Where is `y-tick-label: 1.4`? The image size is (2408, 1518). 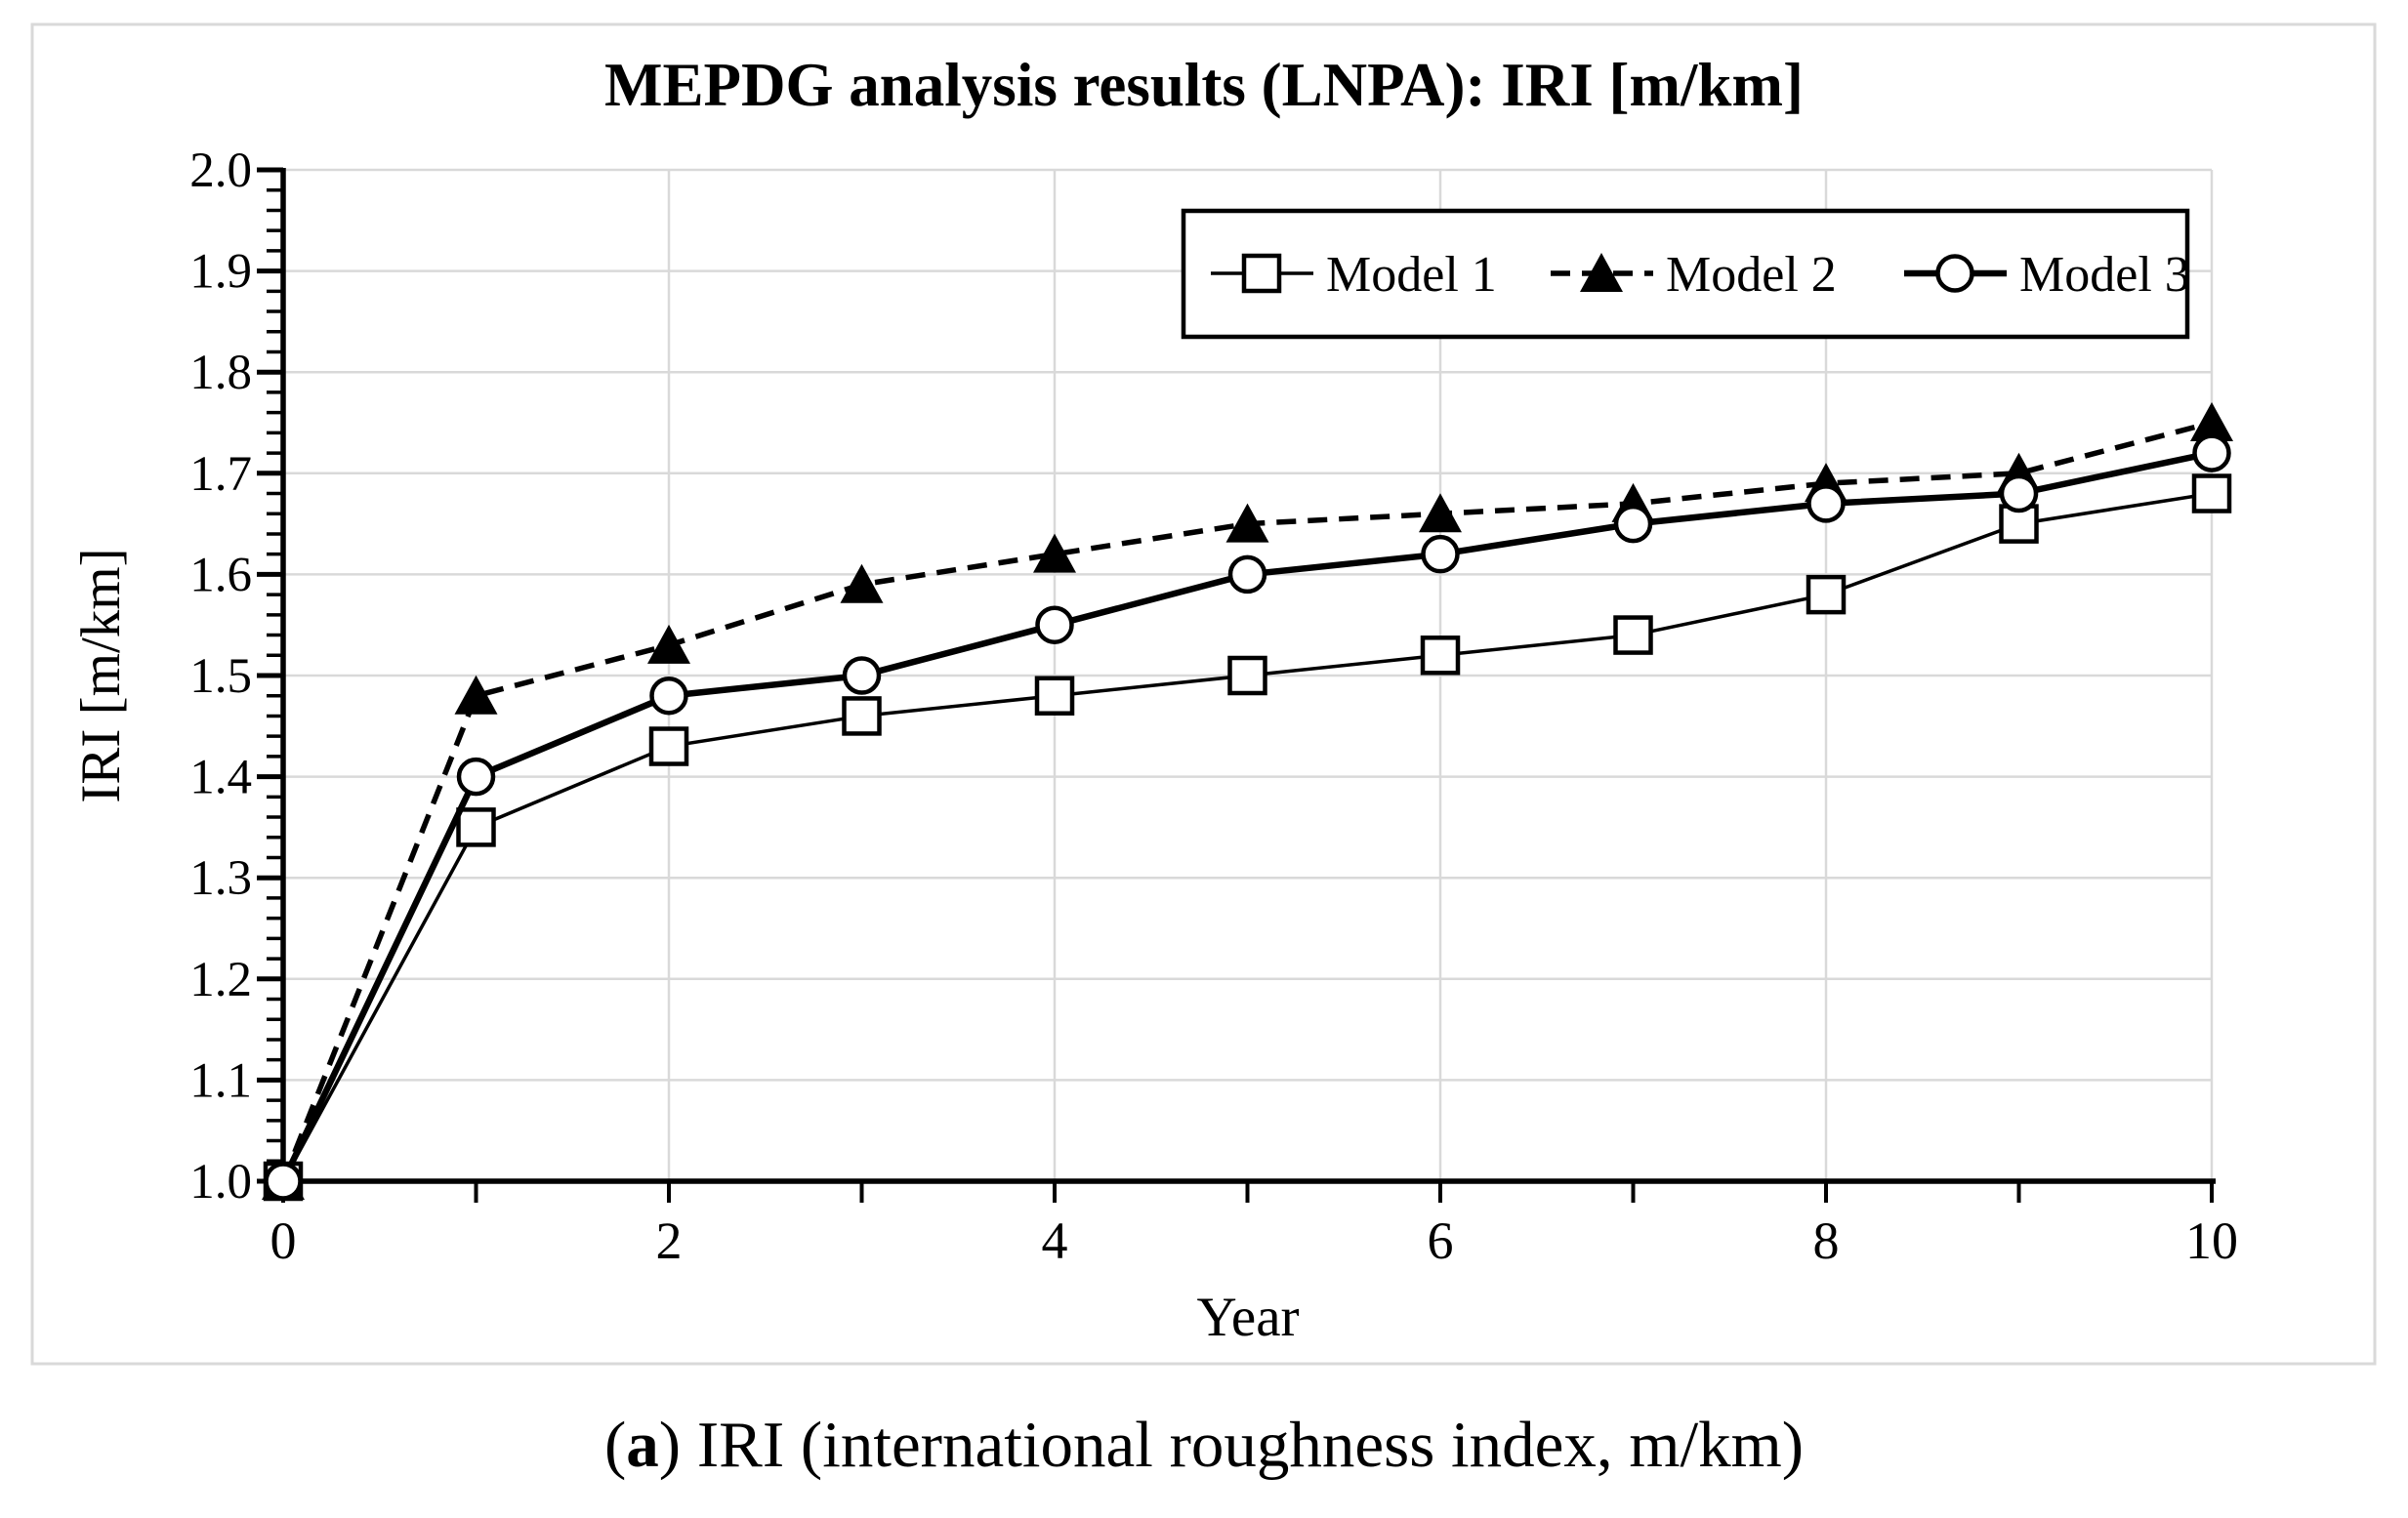
y-tick-label: 1.4 is located at coordinates (220, 778).